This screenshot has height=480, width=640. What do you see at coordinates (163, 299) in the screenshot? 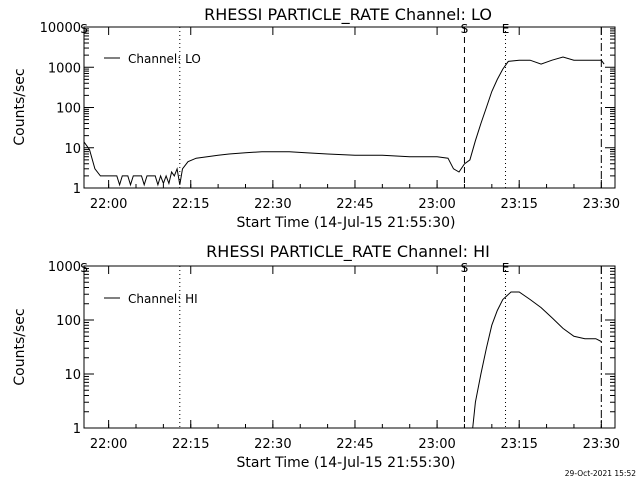
I see `legend-label: Channel: HI` at bounding box center [163, 299].